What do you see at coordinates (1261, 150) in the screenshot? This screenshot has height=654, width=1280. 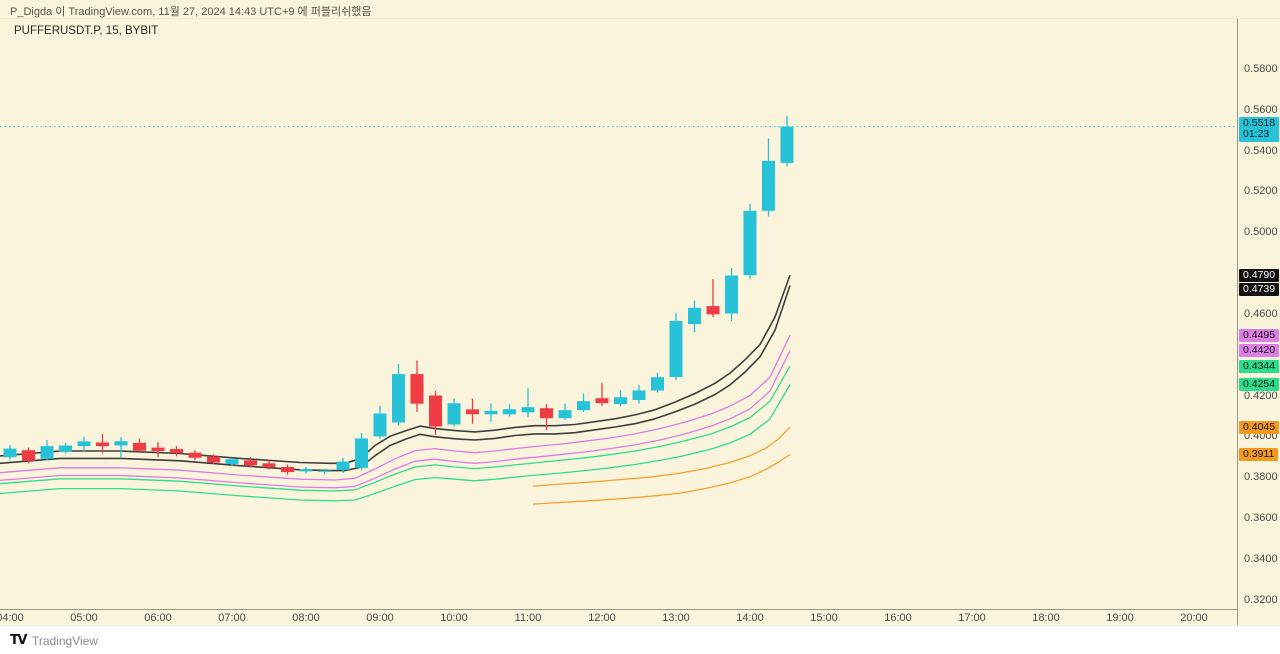 I see `price-gridline-label: 0.5400` at bounding box center [1261, 150].